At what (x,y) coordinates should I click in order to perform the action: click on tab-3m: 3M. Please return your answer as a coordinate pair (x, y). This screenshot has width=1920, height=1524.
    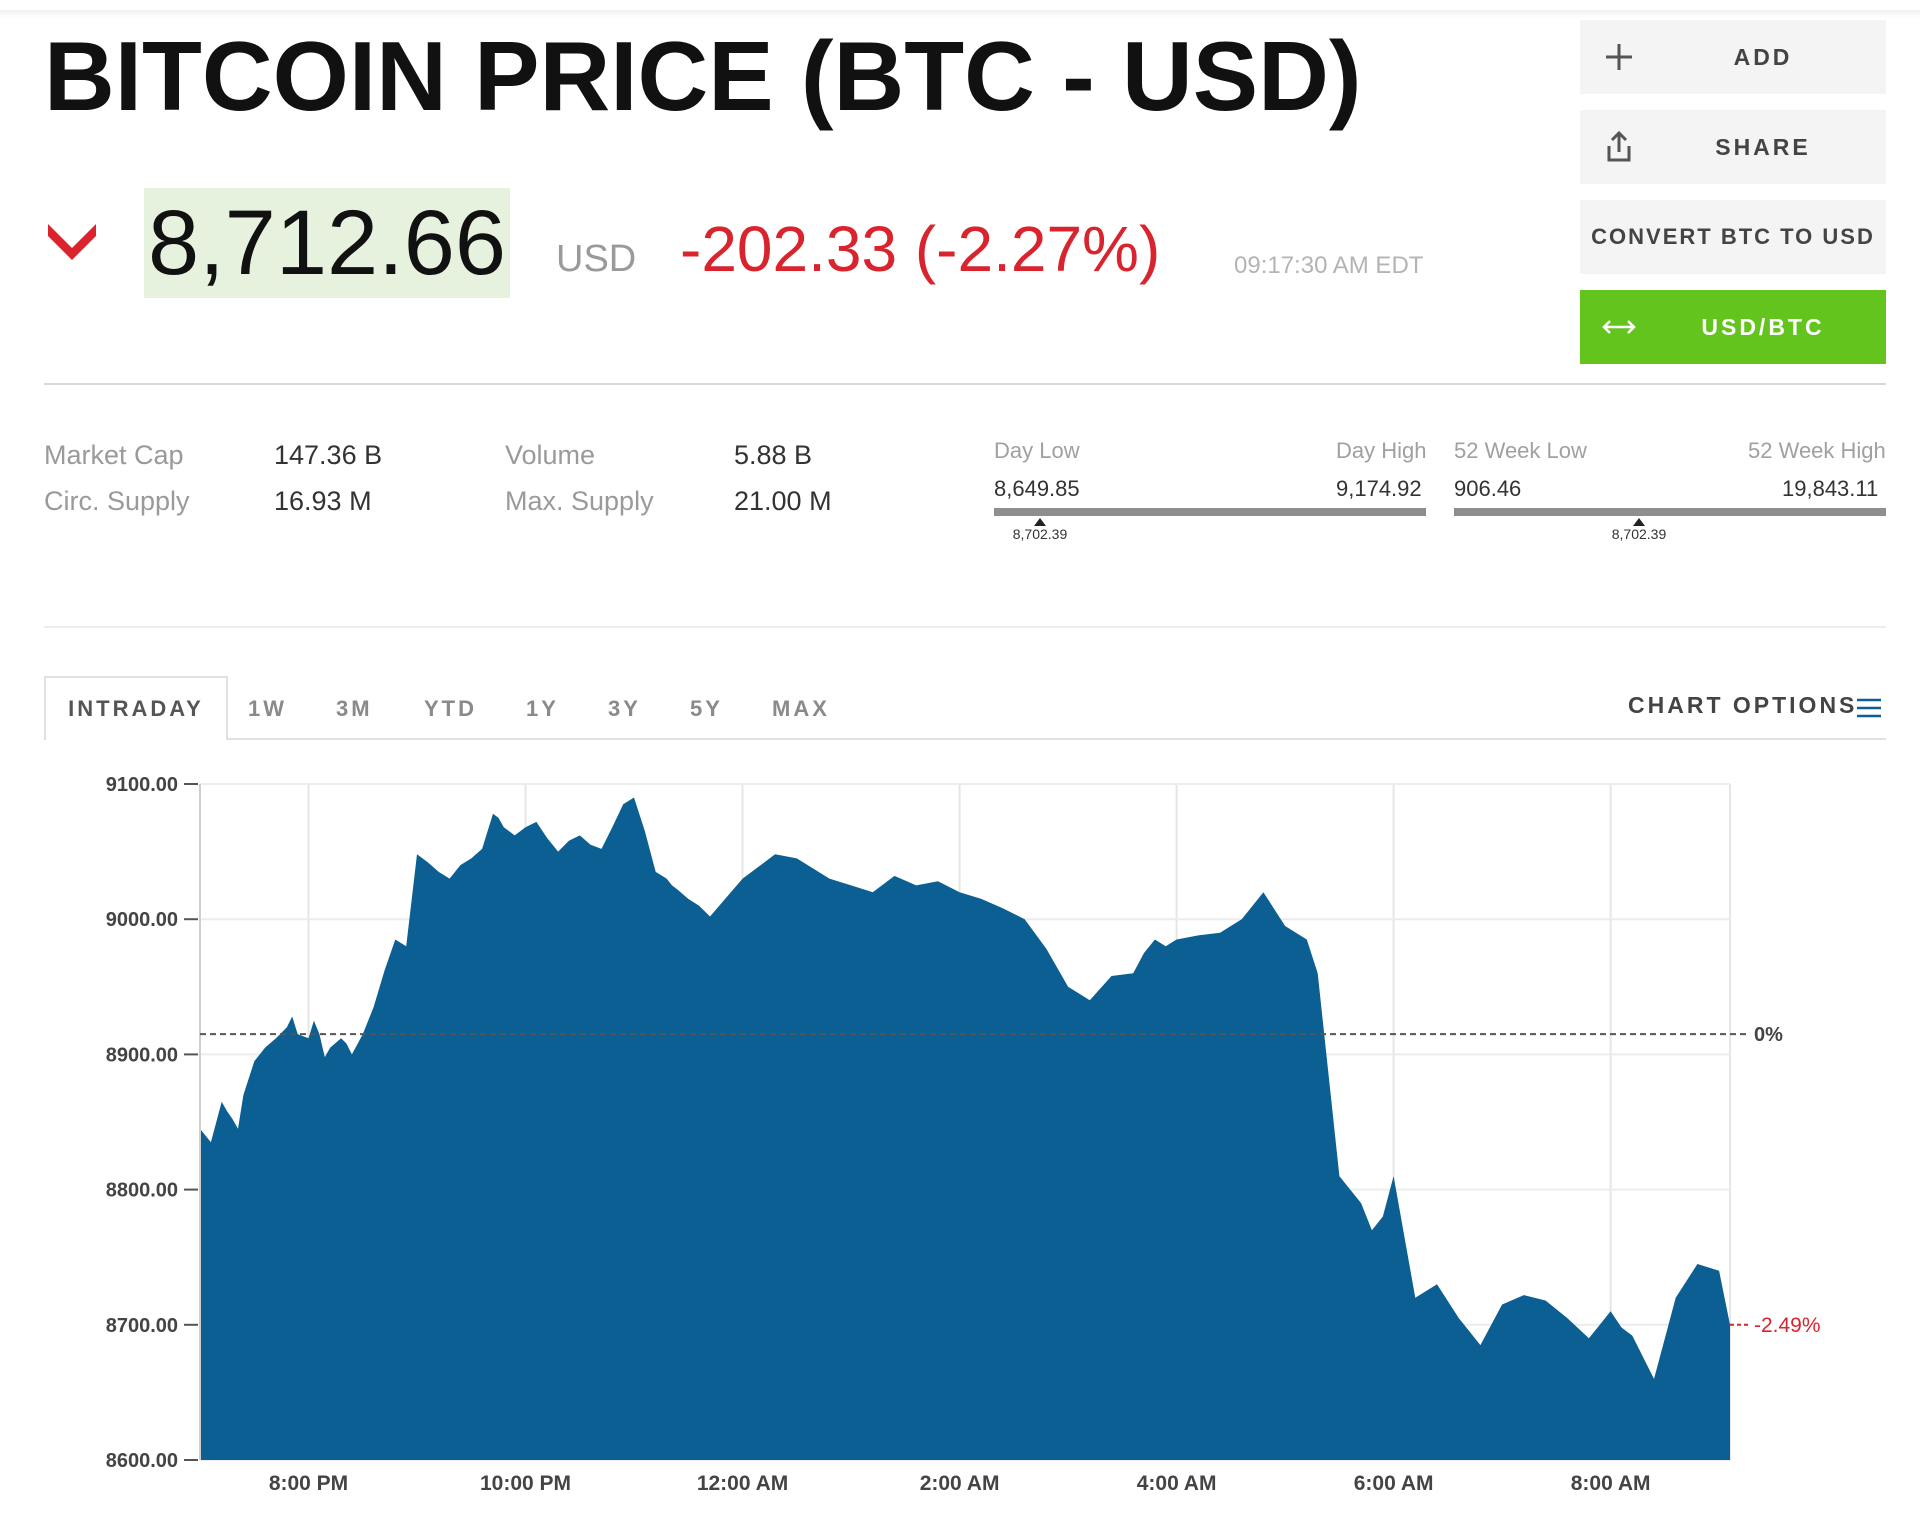
    Looking at the image, I should click on (354, 708).